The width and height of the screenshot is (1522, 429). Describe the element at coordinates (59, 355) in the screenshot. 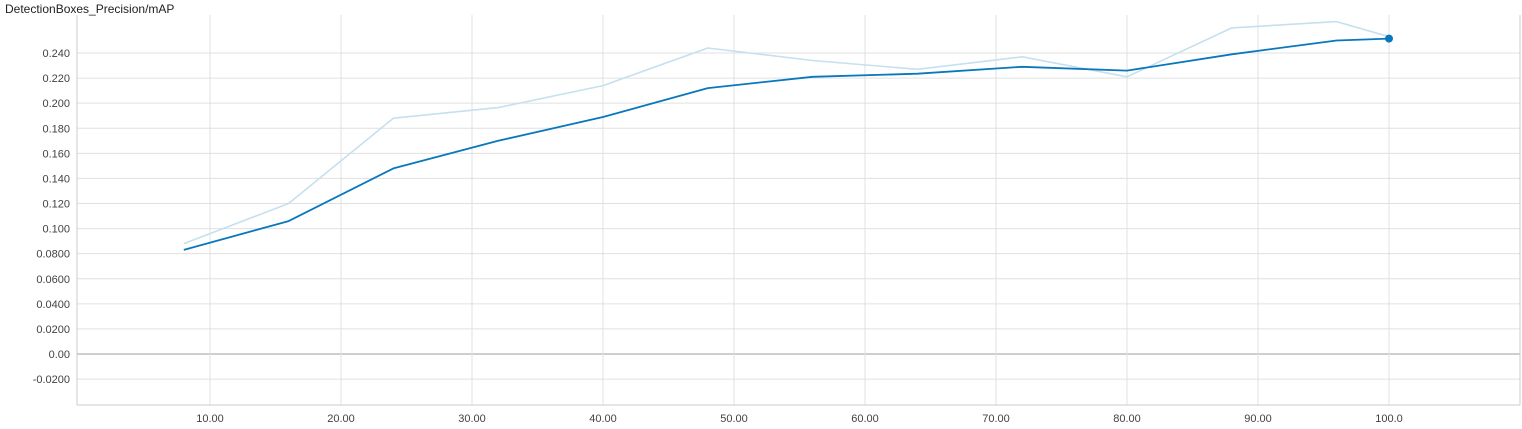

I see `y-tick-label: 0.00` at that location.